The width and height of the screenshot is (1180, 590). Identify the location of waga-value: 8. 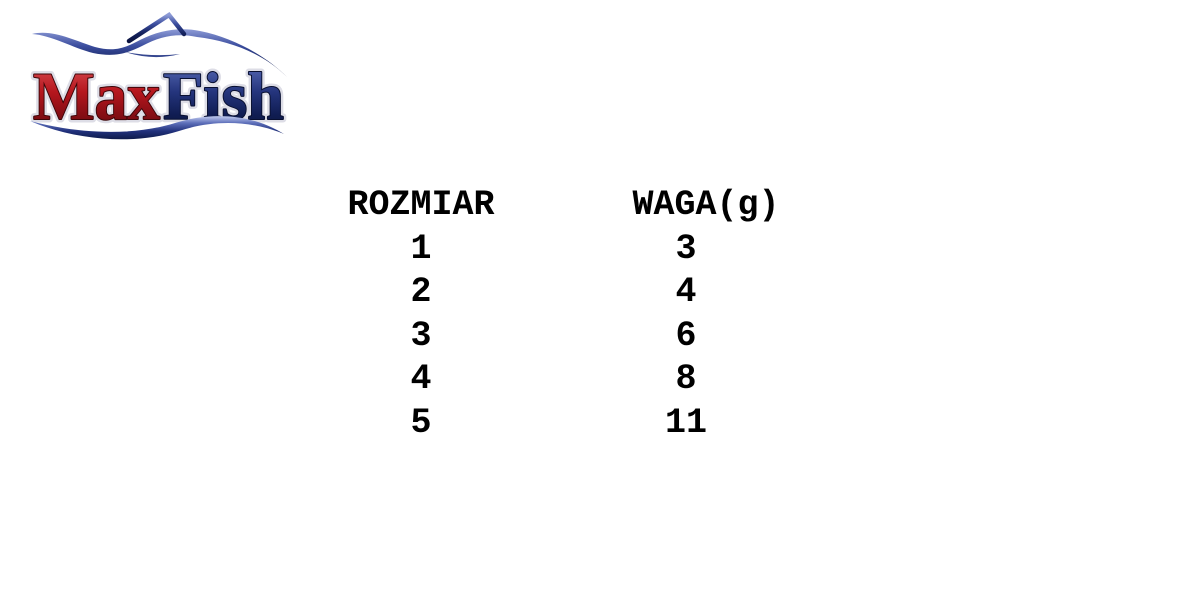
(686, 379).